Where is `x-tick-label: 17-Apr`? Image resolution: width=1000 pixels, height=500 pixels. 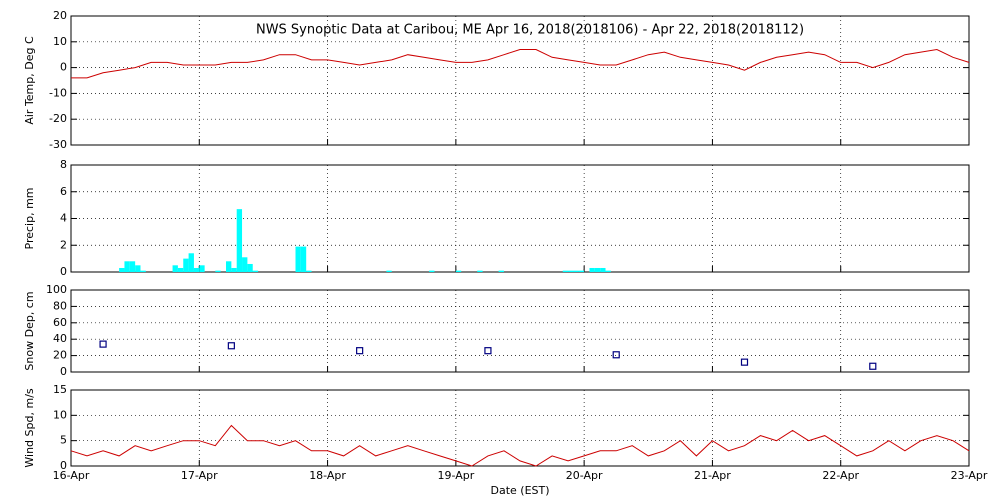 x-tick-label: 17-Apr is located at coordinates (199, 475).